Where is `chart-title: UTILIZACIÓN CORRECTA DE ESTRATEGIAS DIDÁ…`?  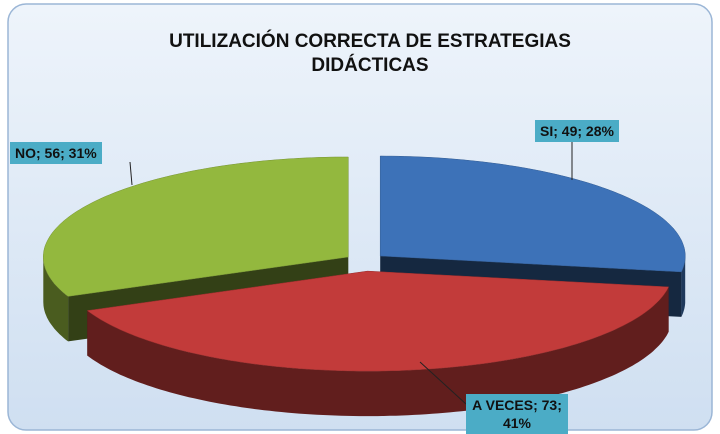 chart-title: UTILIZACIÓN CORRECTA DE ESTRATEGIAS DIDÁ… is located at coordinates (370, 53).